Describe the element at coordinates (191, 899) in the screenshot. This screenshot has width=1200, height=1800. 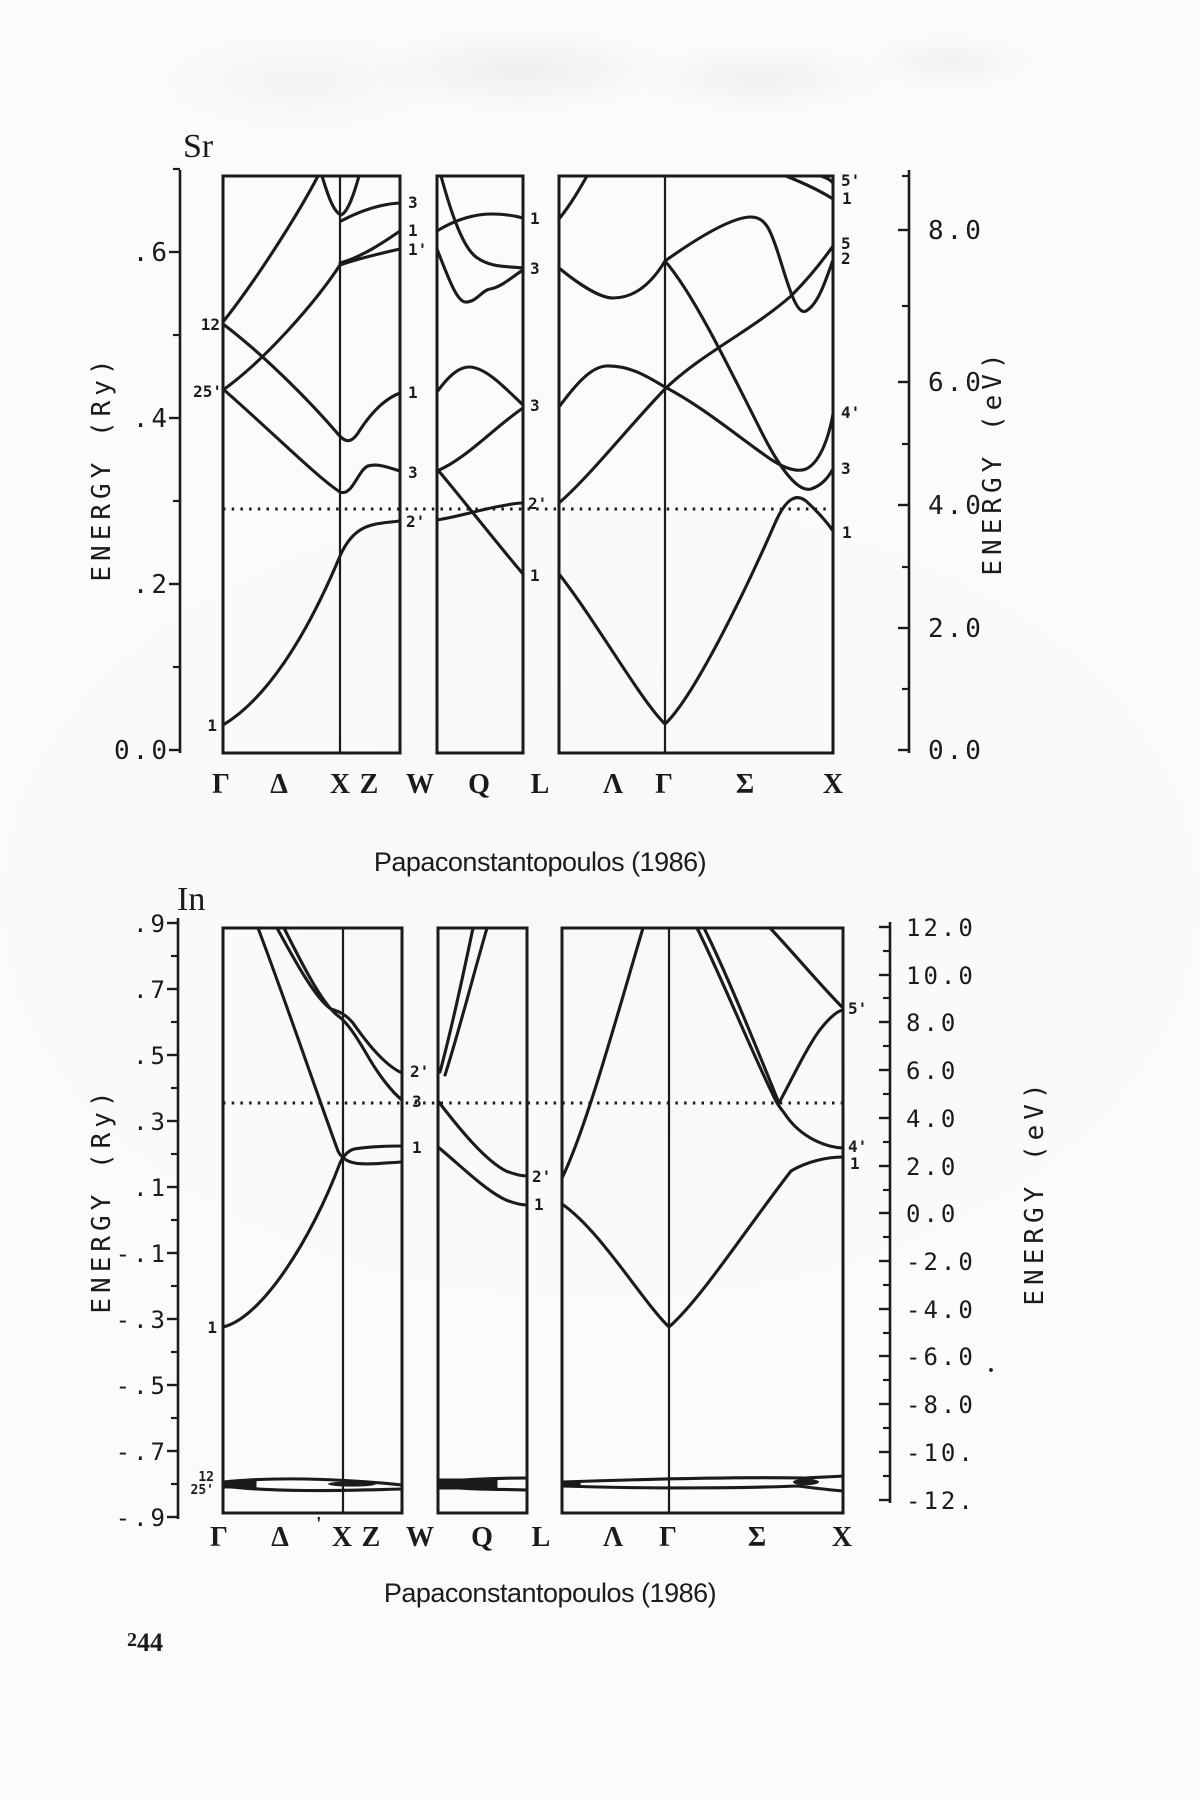
I see `figure-title-in: In` at that location.